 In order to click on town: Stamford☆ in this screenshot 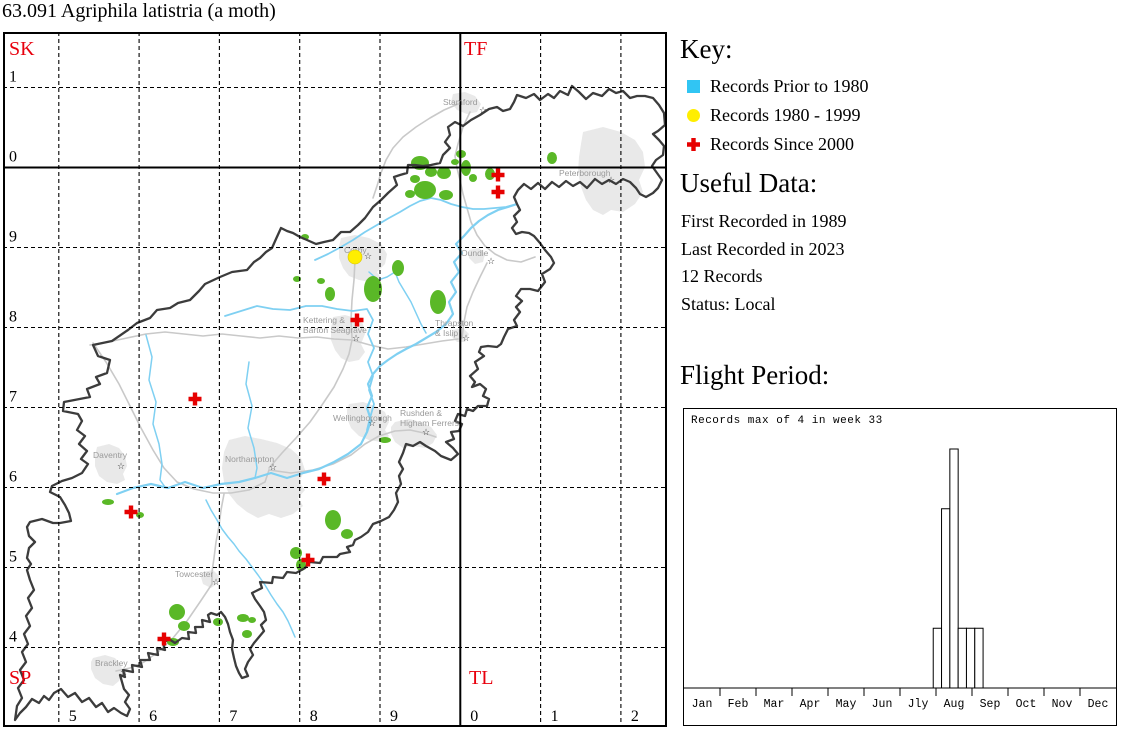, I will do `click(465, 106)`.